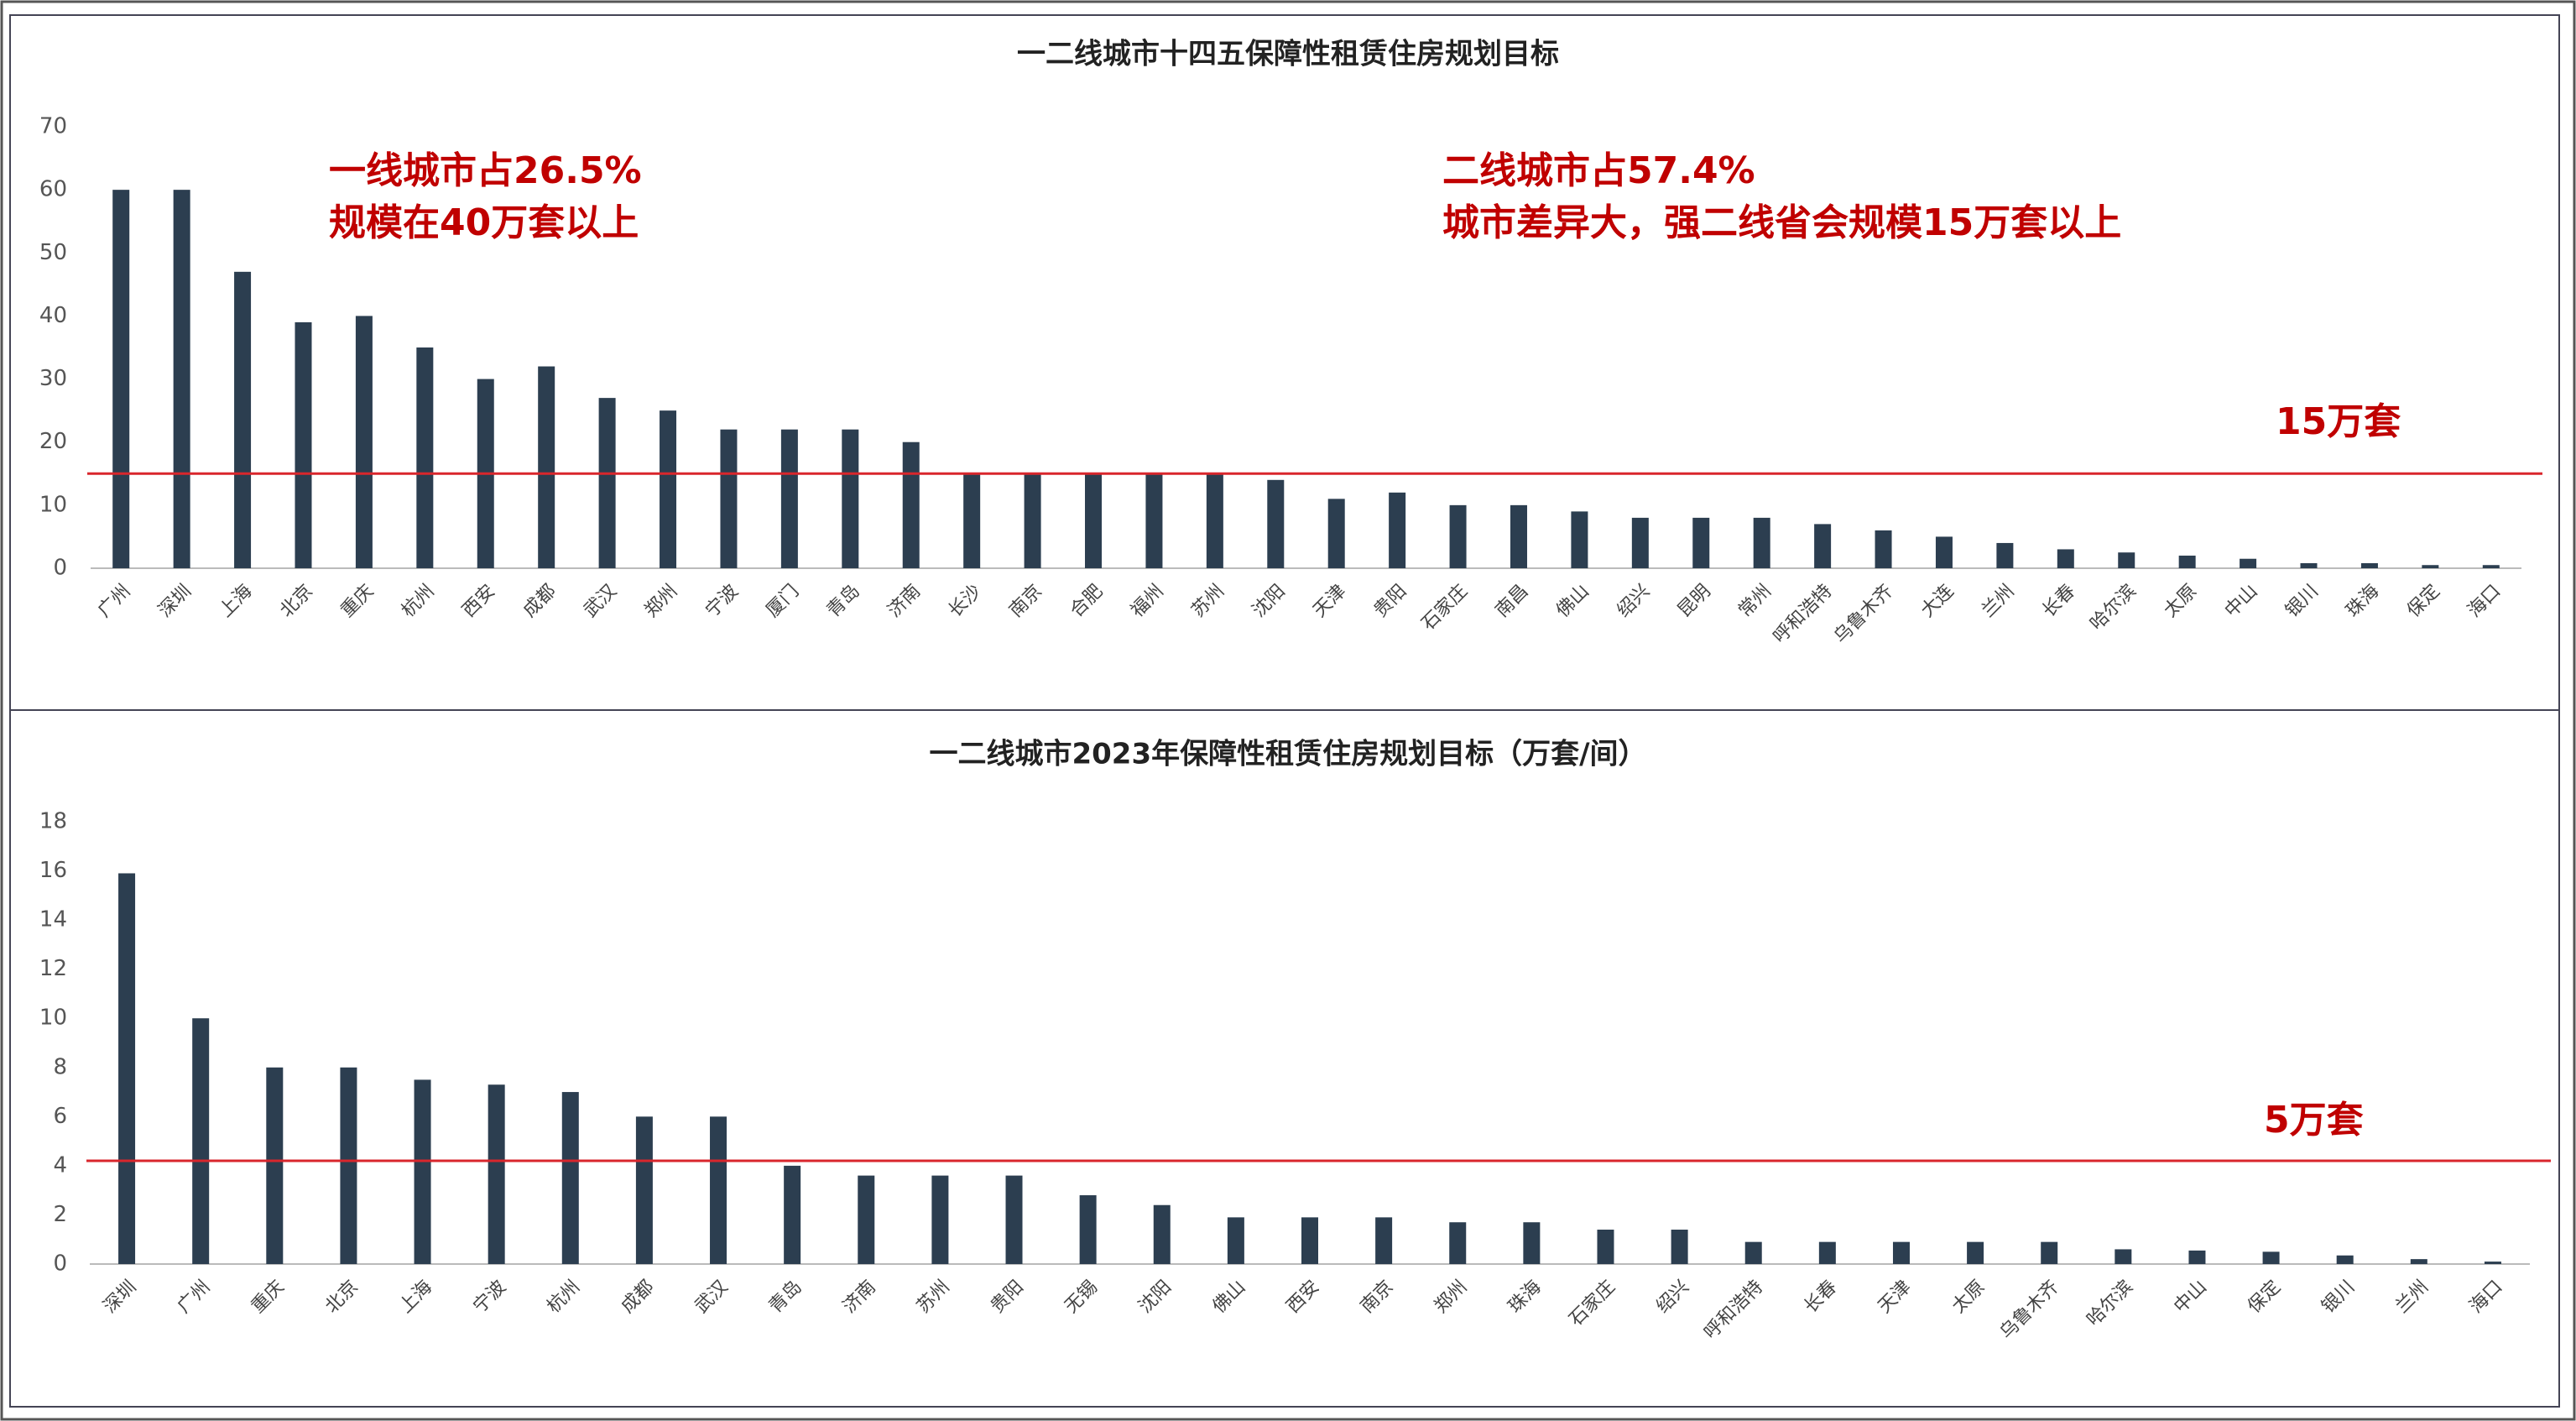 This screenshot has width=2576, height=1421. What do you see at coordinates (485, 170) in the screenshot?
I see `annotation: 一线城市占26.5%` at bounding box center [485, 170].